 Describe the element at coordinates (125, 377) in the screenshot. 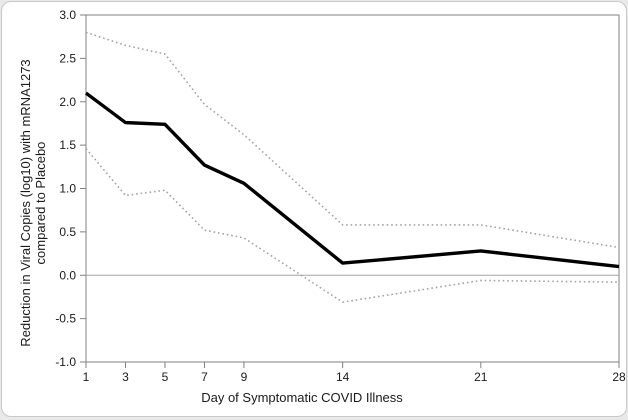

I see `x-tick-label: 3` at that location.